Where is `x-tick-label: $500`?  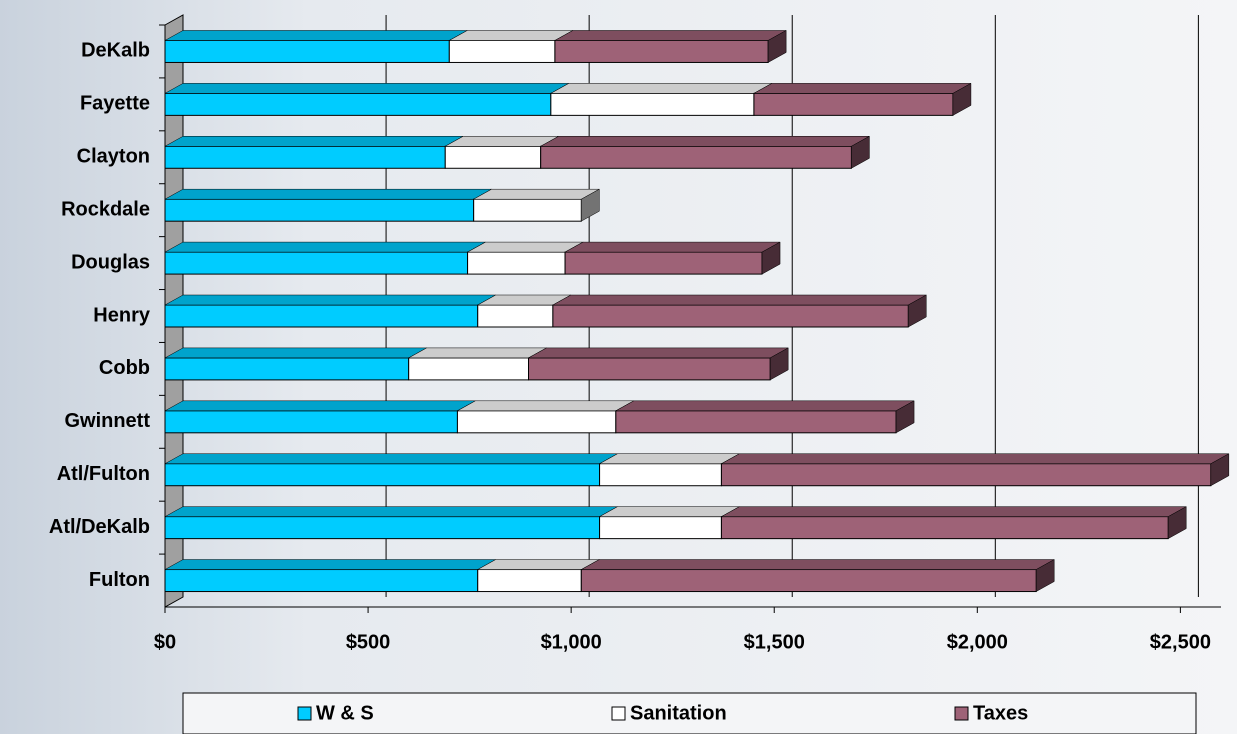 x-tick-label: $500 is located at coordinates (368, 642).